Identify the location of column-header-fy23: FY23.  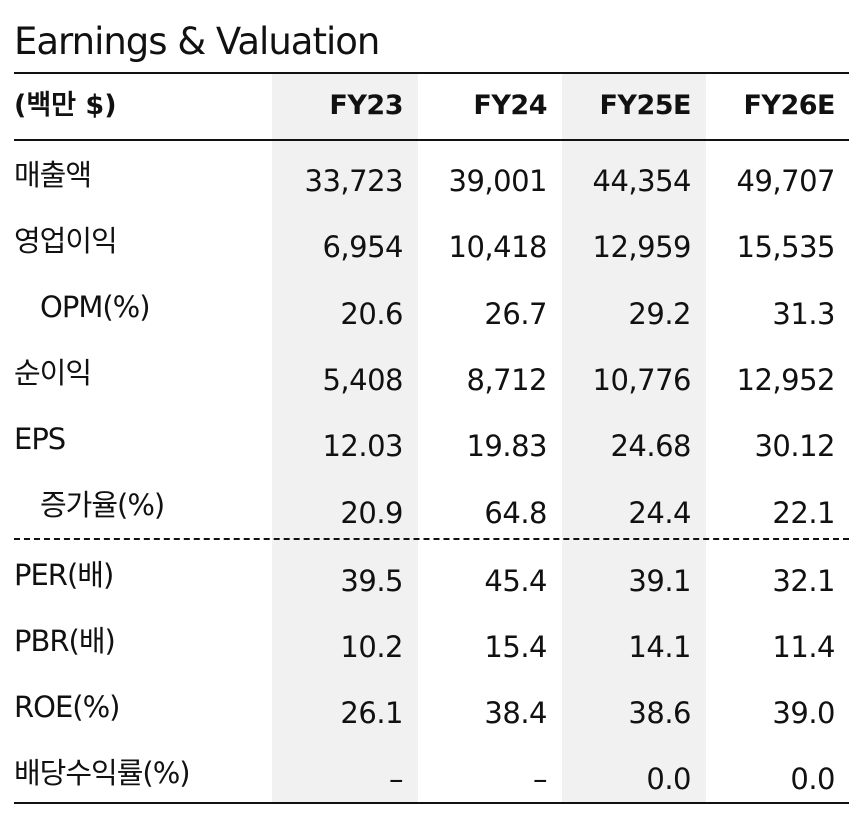
(366, 105).